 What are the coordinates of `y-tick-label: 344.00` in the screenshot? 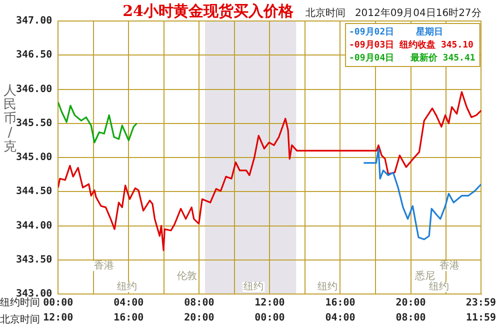 It's located at (34, 226).